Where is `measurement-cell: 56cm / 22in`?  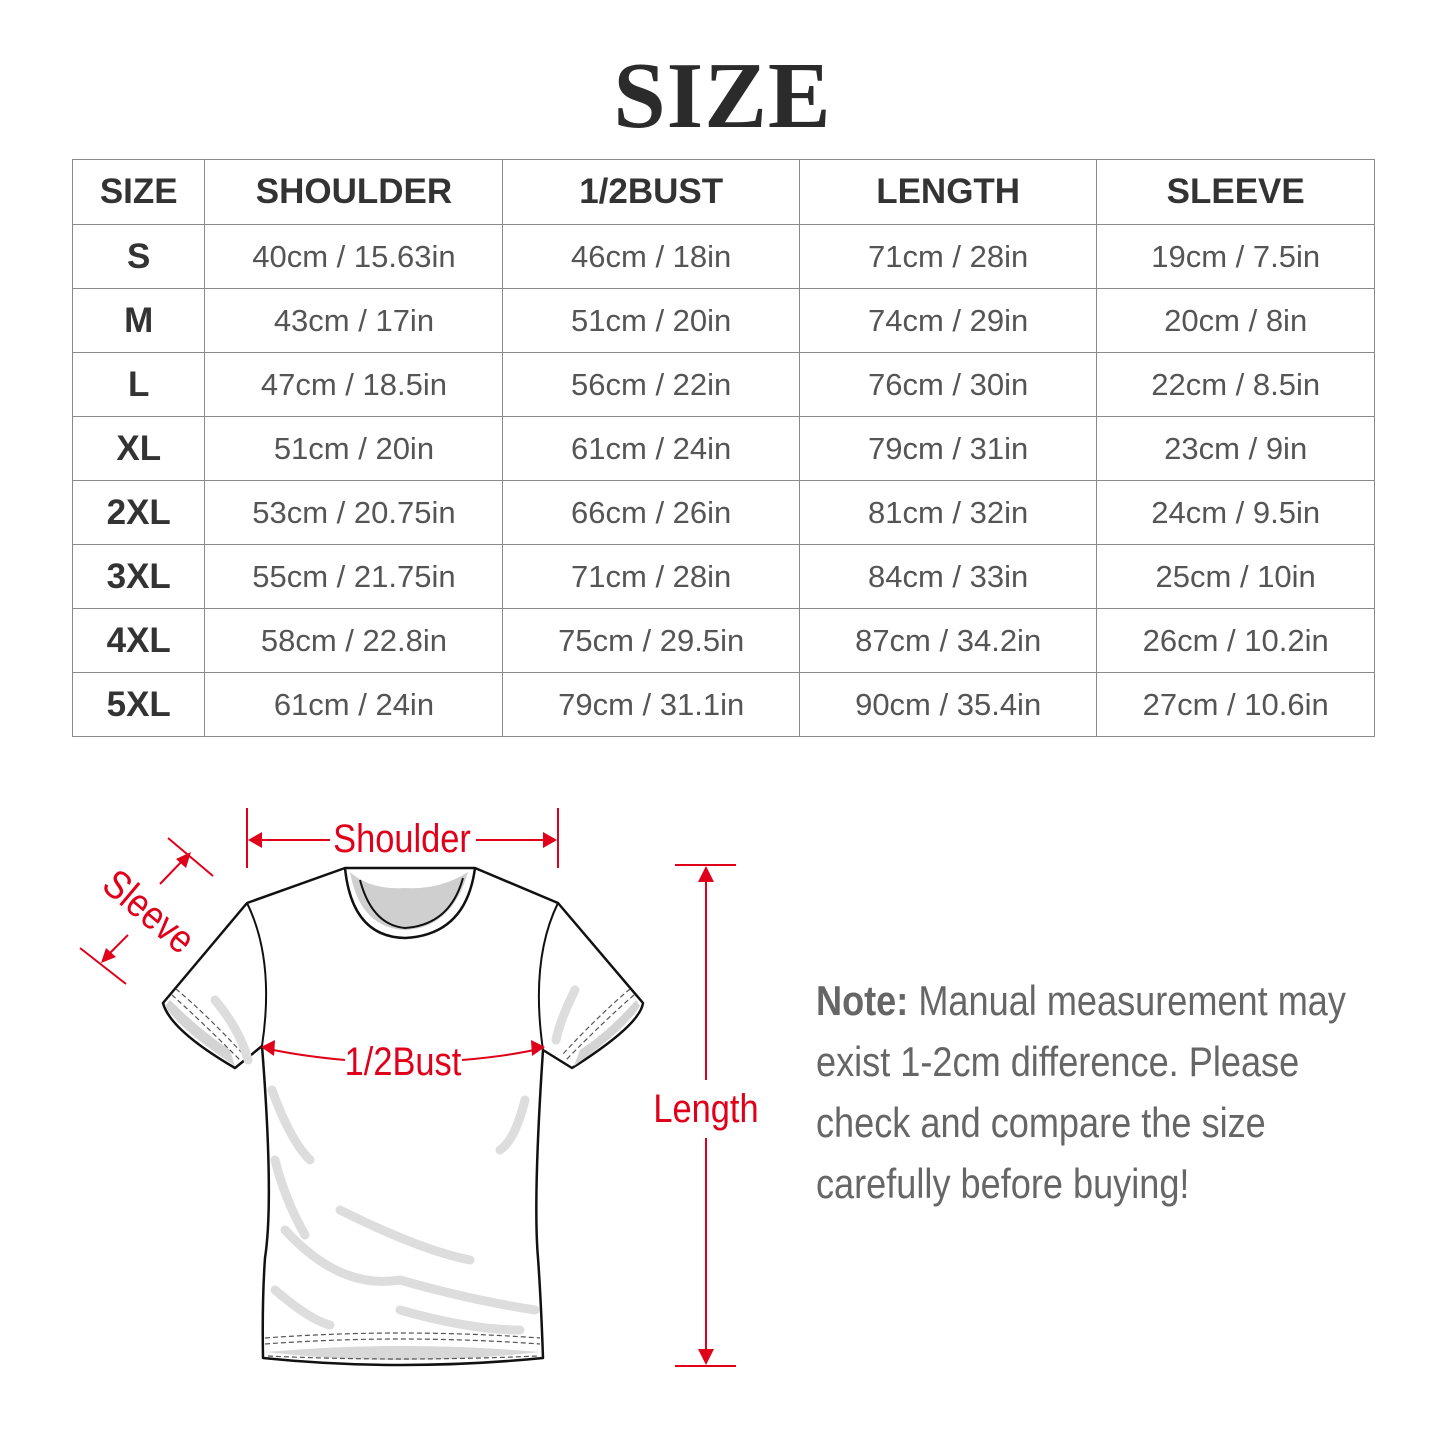 measurement-cell: 56cm / 22in is located at coordinates (651, 384).